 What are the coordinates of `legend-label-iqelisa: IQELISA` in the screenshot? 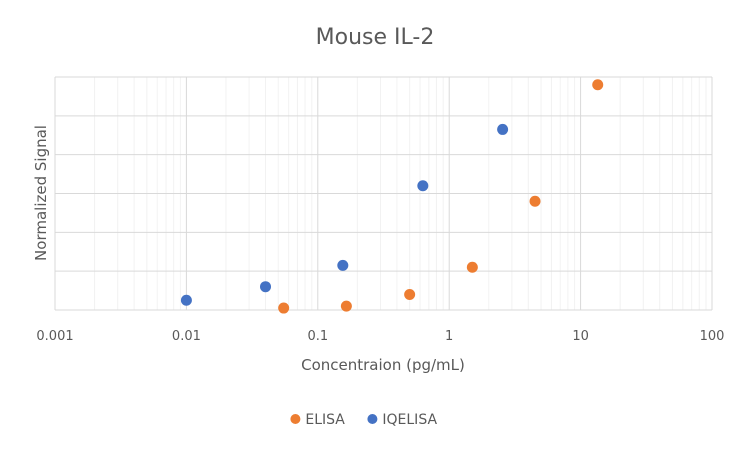 It's located at (409, 420).